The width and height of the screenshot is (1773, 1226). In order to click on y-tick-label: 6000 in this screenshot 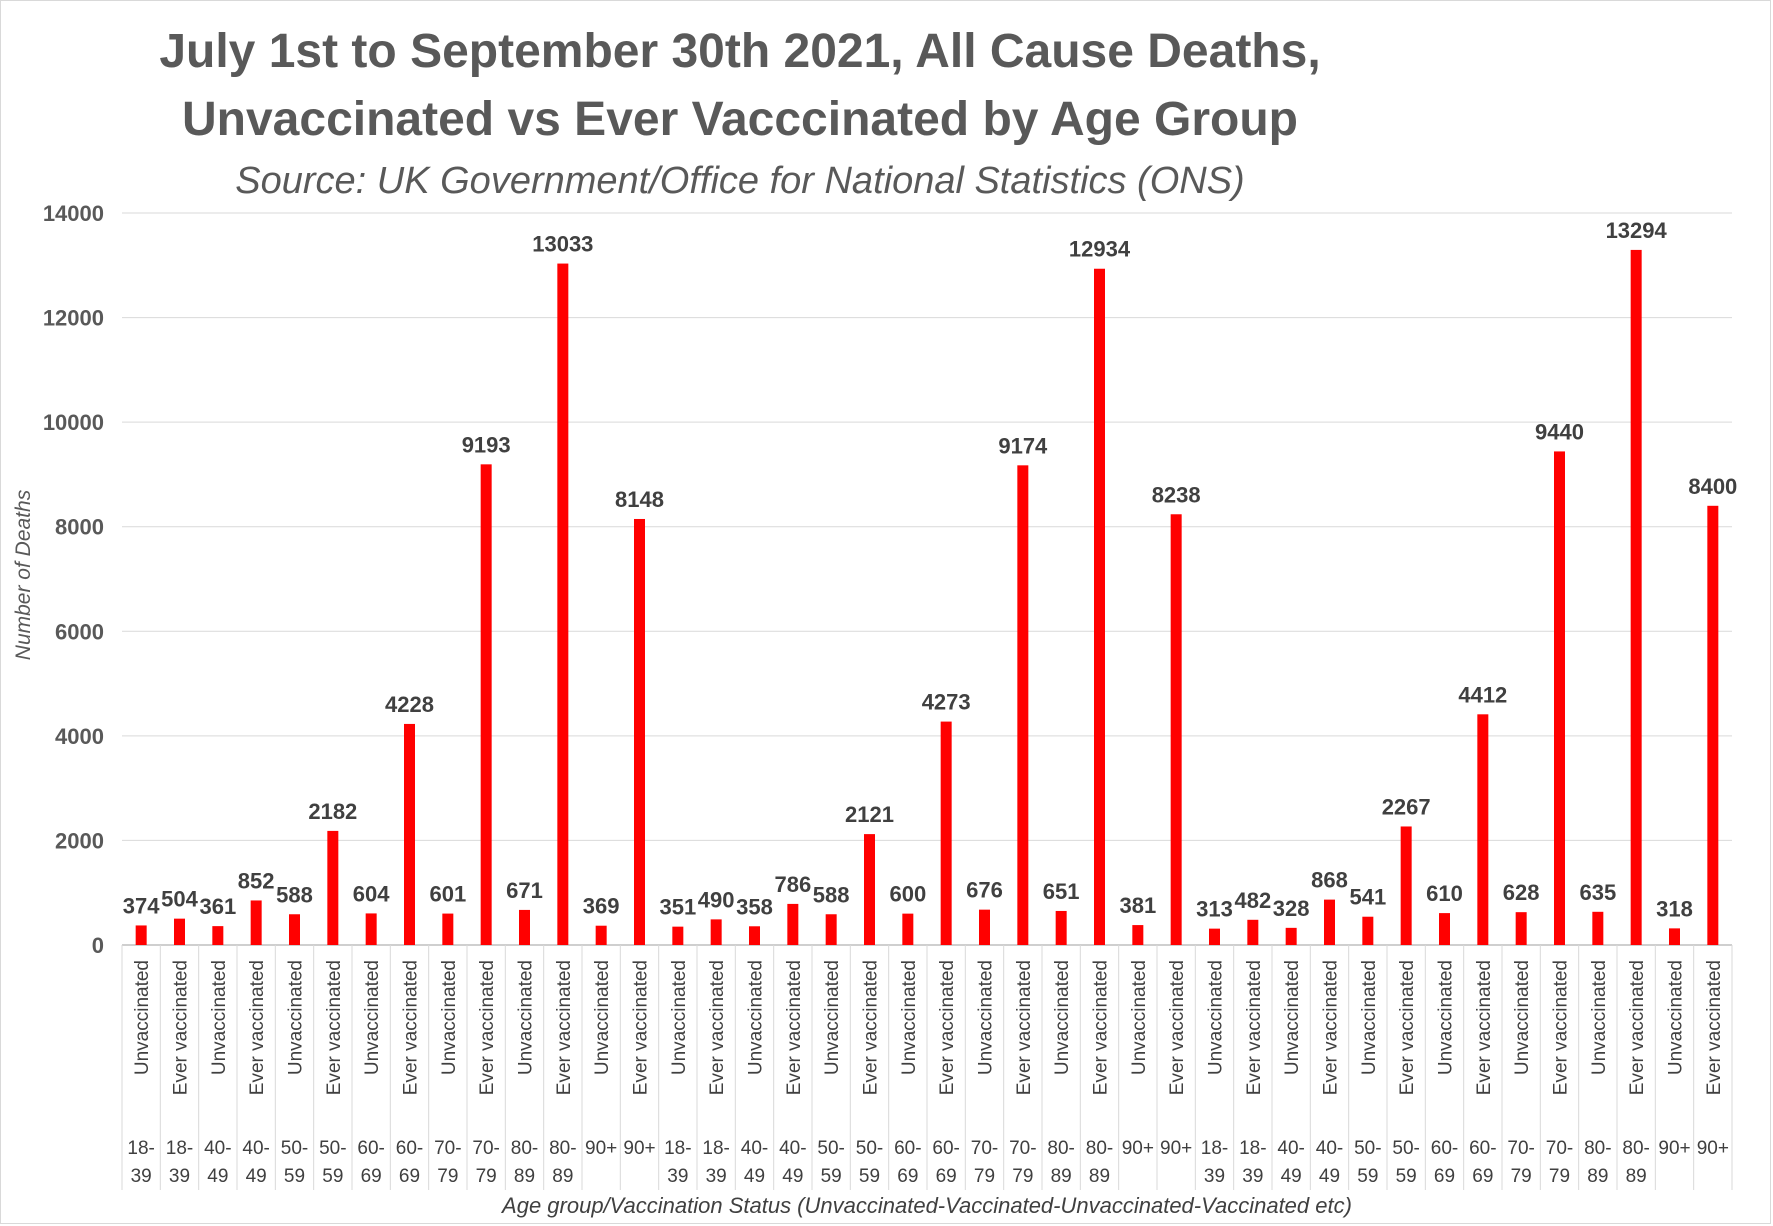, I will do `click(79, 631)`.